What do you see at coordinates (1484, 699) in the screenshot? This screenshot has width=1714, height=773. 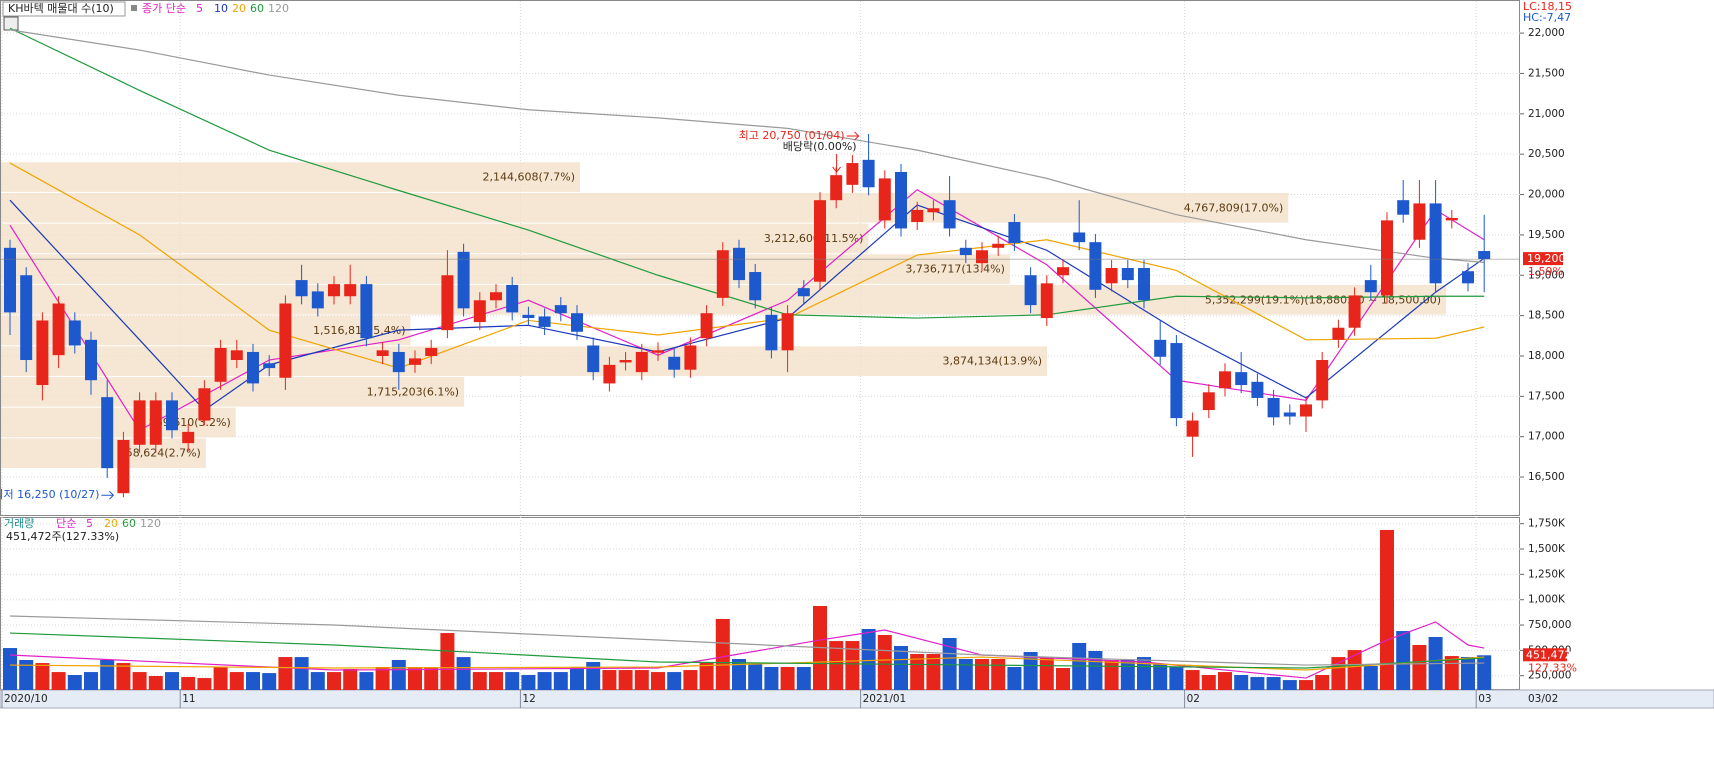 I see `x-tick-label: 03` at bounding box center [1484, 699].